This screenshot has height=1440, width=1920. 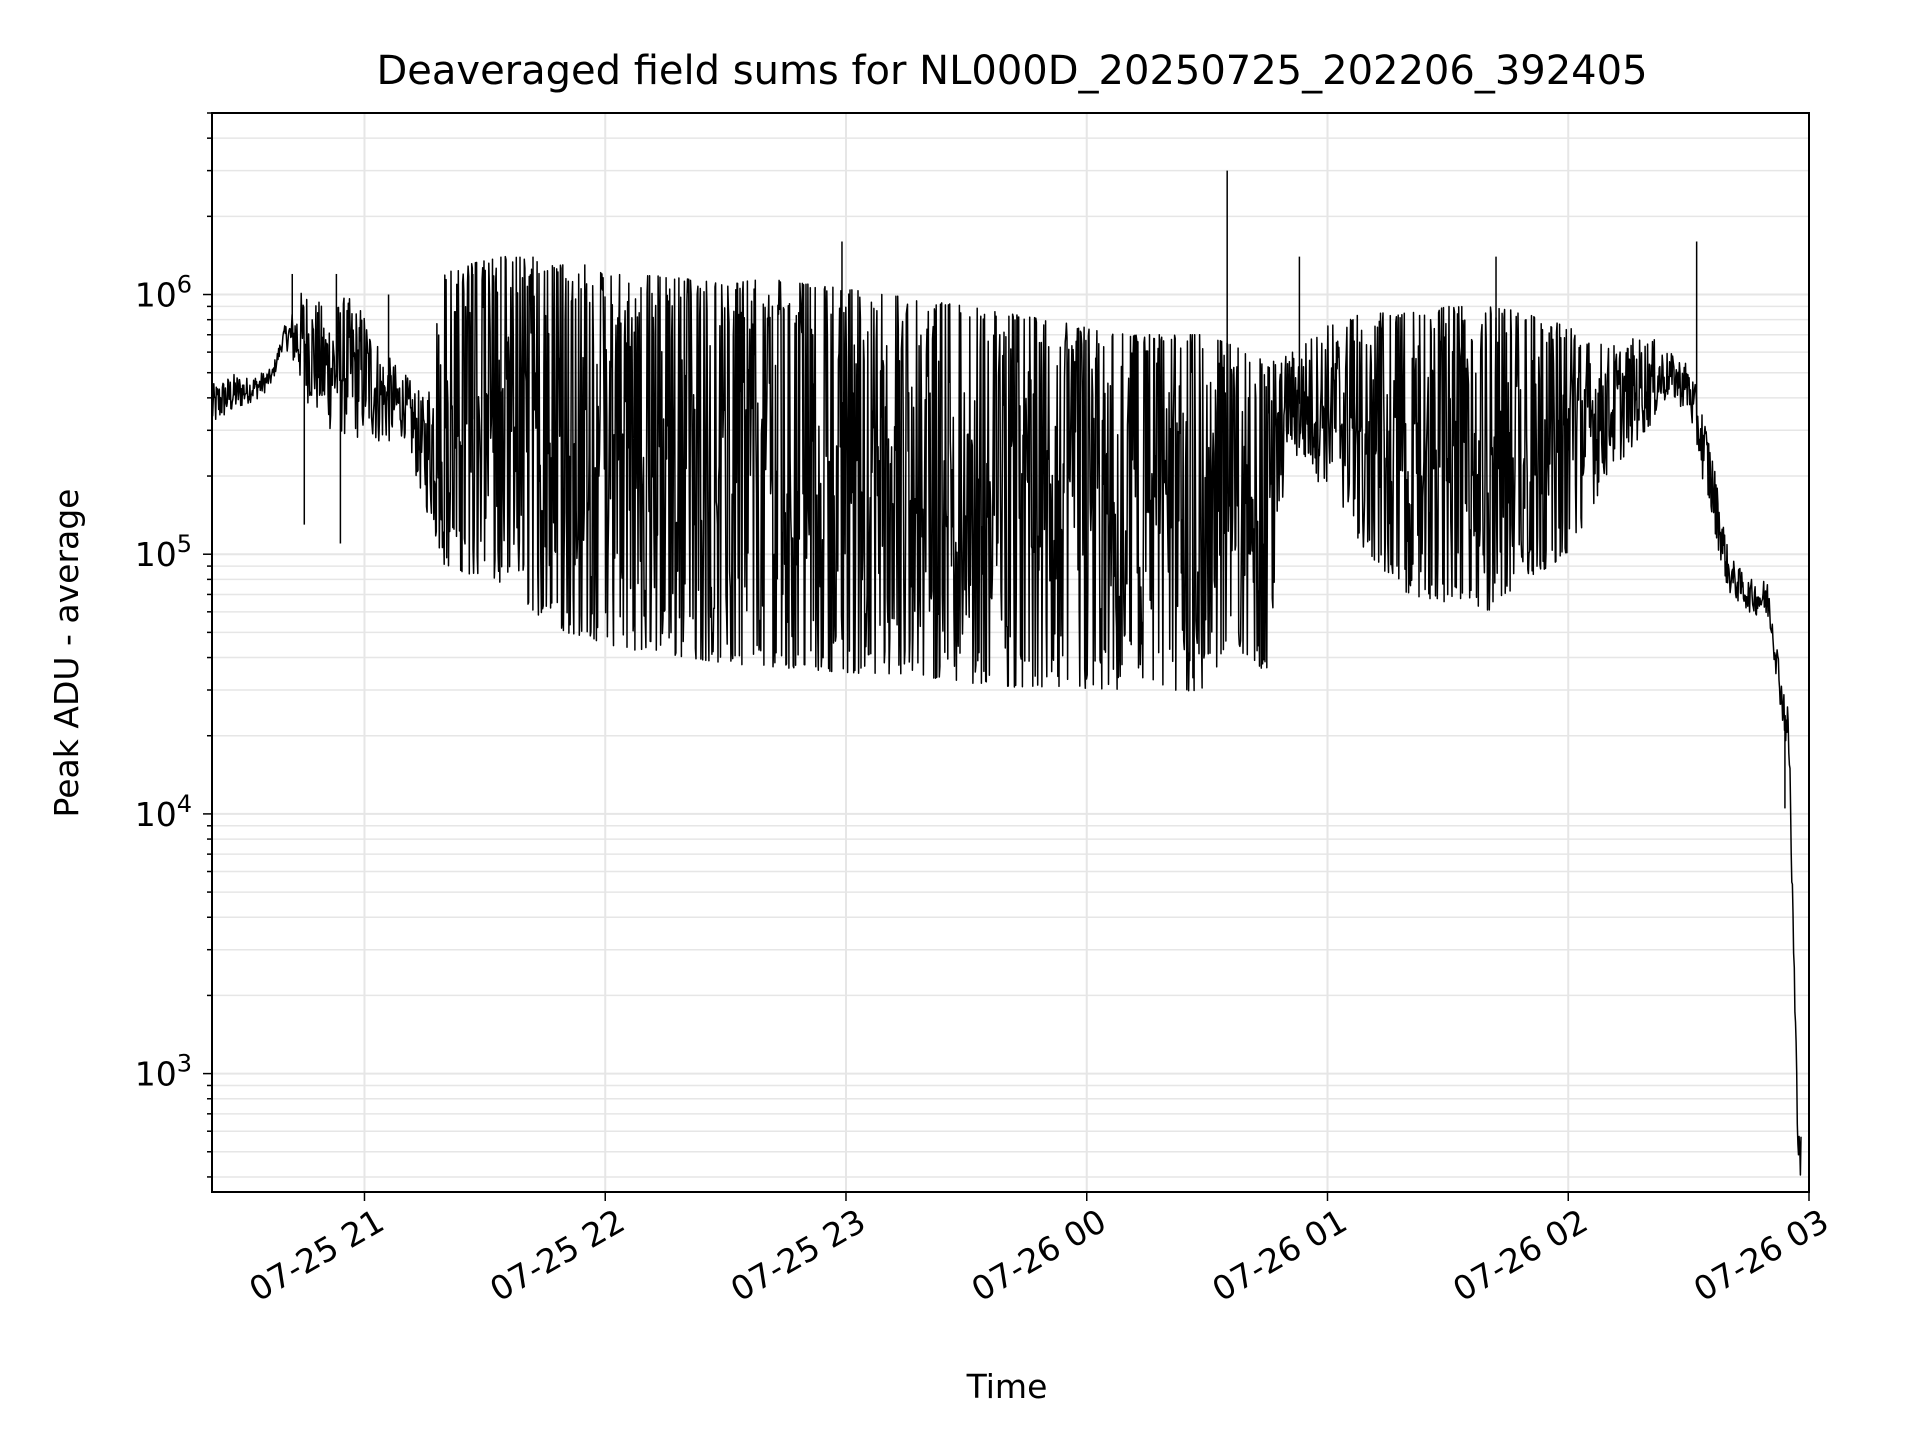 What do you see at coordinates (184, 804) in the screenshot?
I see `y-tick-exponent: 4` at bounding box center [184, 804].